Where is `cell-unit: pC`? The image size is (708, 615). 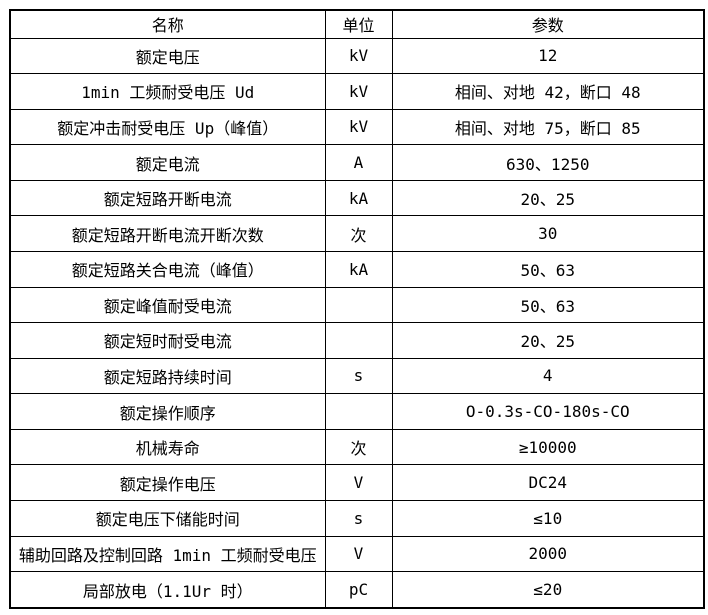 cell-unit: pC is located at coordinates (358, 590).